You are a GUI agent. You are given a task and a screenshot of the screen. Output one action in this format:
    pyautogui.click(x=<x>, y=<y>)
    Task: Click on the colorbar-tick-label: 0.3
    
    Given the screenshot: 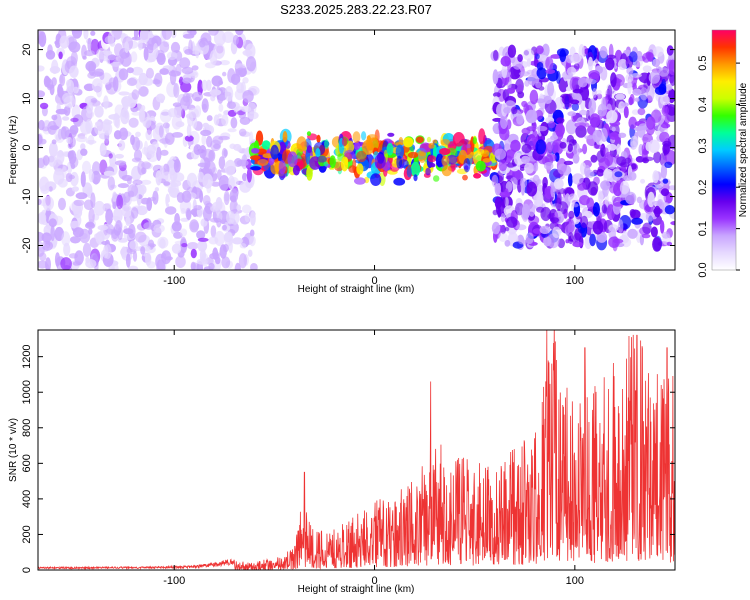 What is the action you would take?
    pyautogui.click(x=703, y=145)
    